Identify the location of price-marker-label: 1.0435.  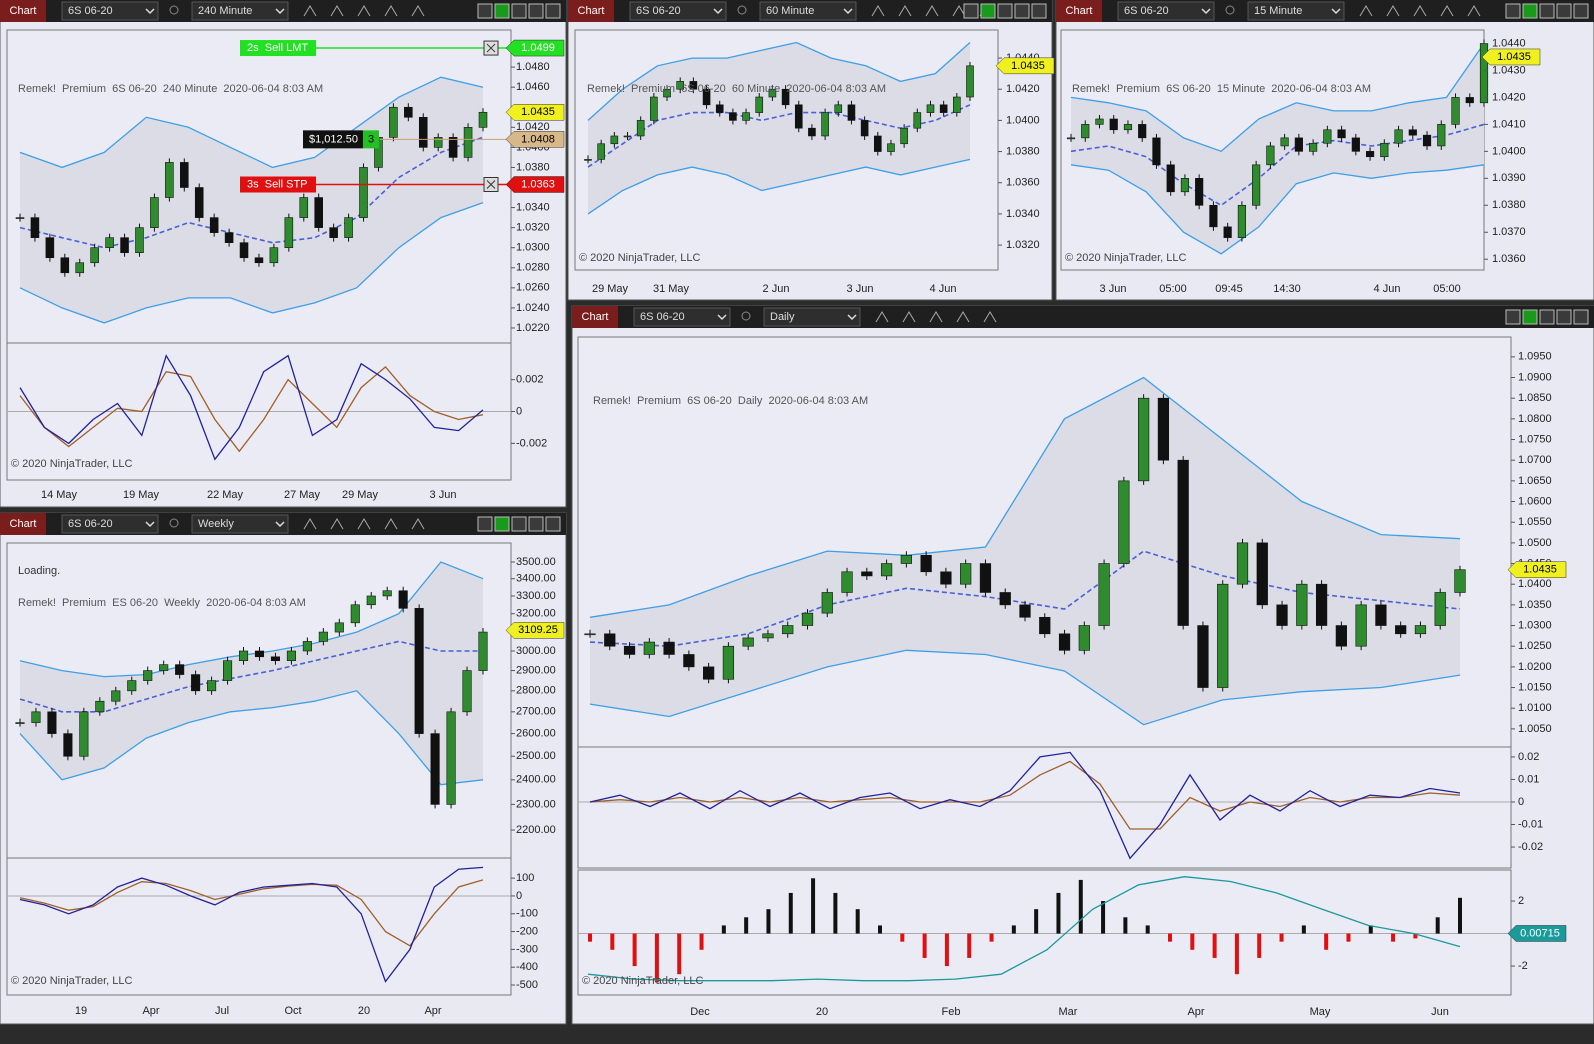
(1540, 570).